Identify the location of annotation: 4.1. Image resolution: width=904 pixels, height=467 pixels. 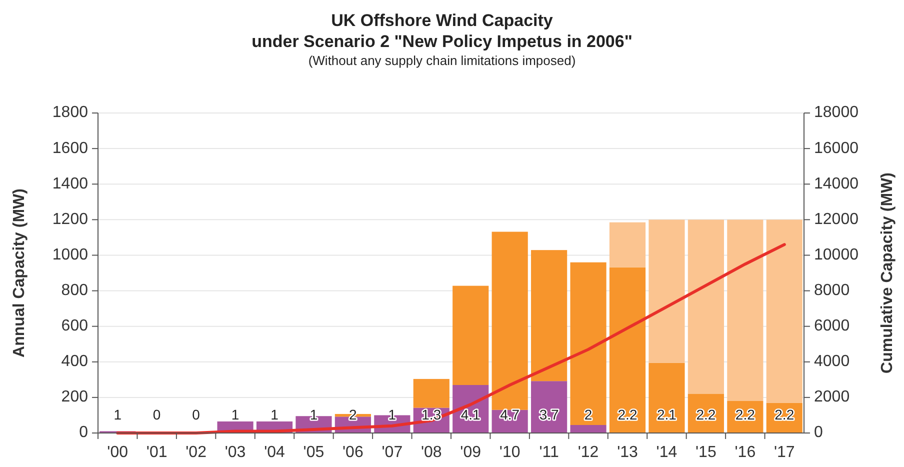
(470, 414).